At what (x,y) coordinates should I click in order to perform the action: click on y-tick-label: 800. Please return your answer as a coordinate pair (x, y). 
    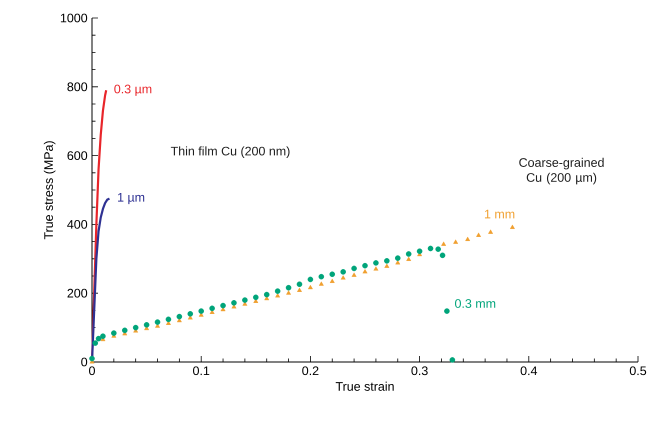
    Looking at the image, I should click on (77, 87).